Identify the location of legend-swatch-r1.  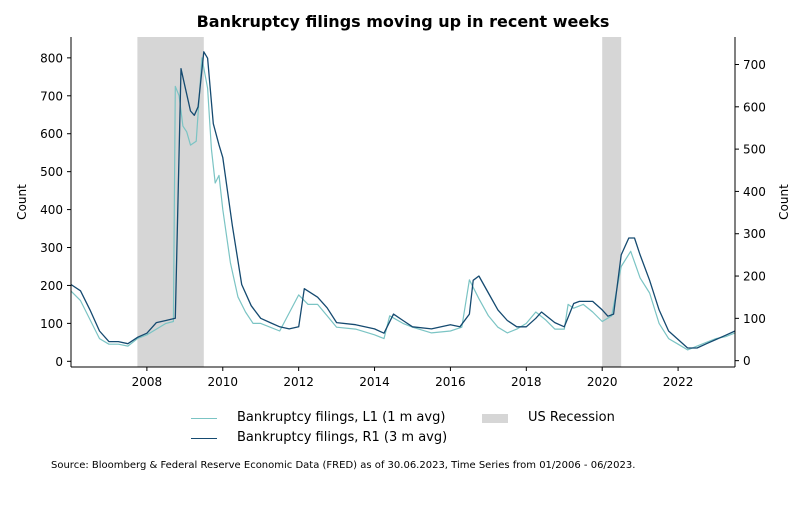
(204, 438).